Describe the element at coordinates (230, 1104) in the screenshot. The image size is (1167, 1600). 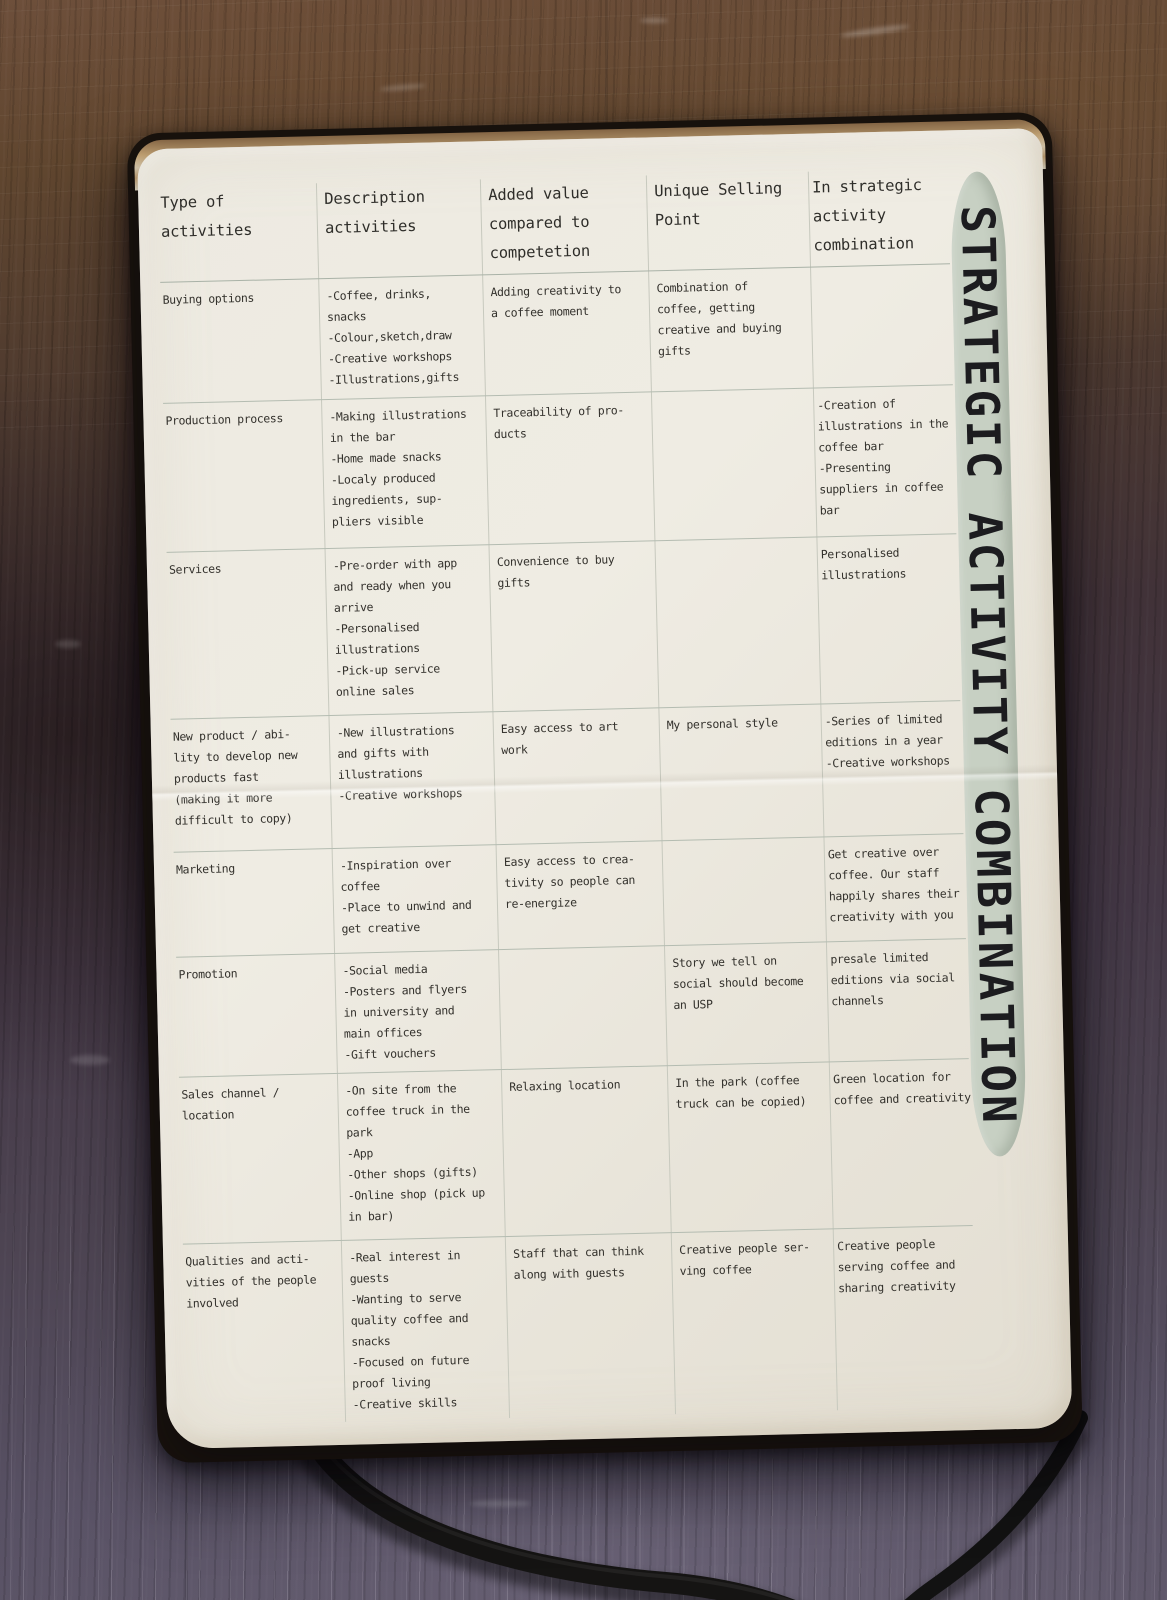
I see `table-cell: Sales channel / location` at that location.